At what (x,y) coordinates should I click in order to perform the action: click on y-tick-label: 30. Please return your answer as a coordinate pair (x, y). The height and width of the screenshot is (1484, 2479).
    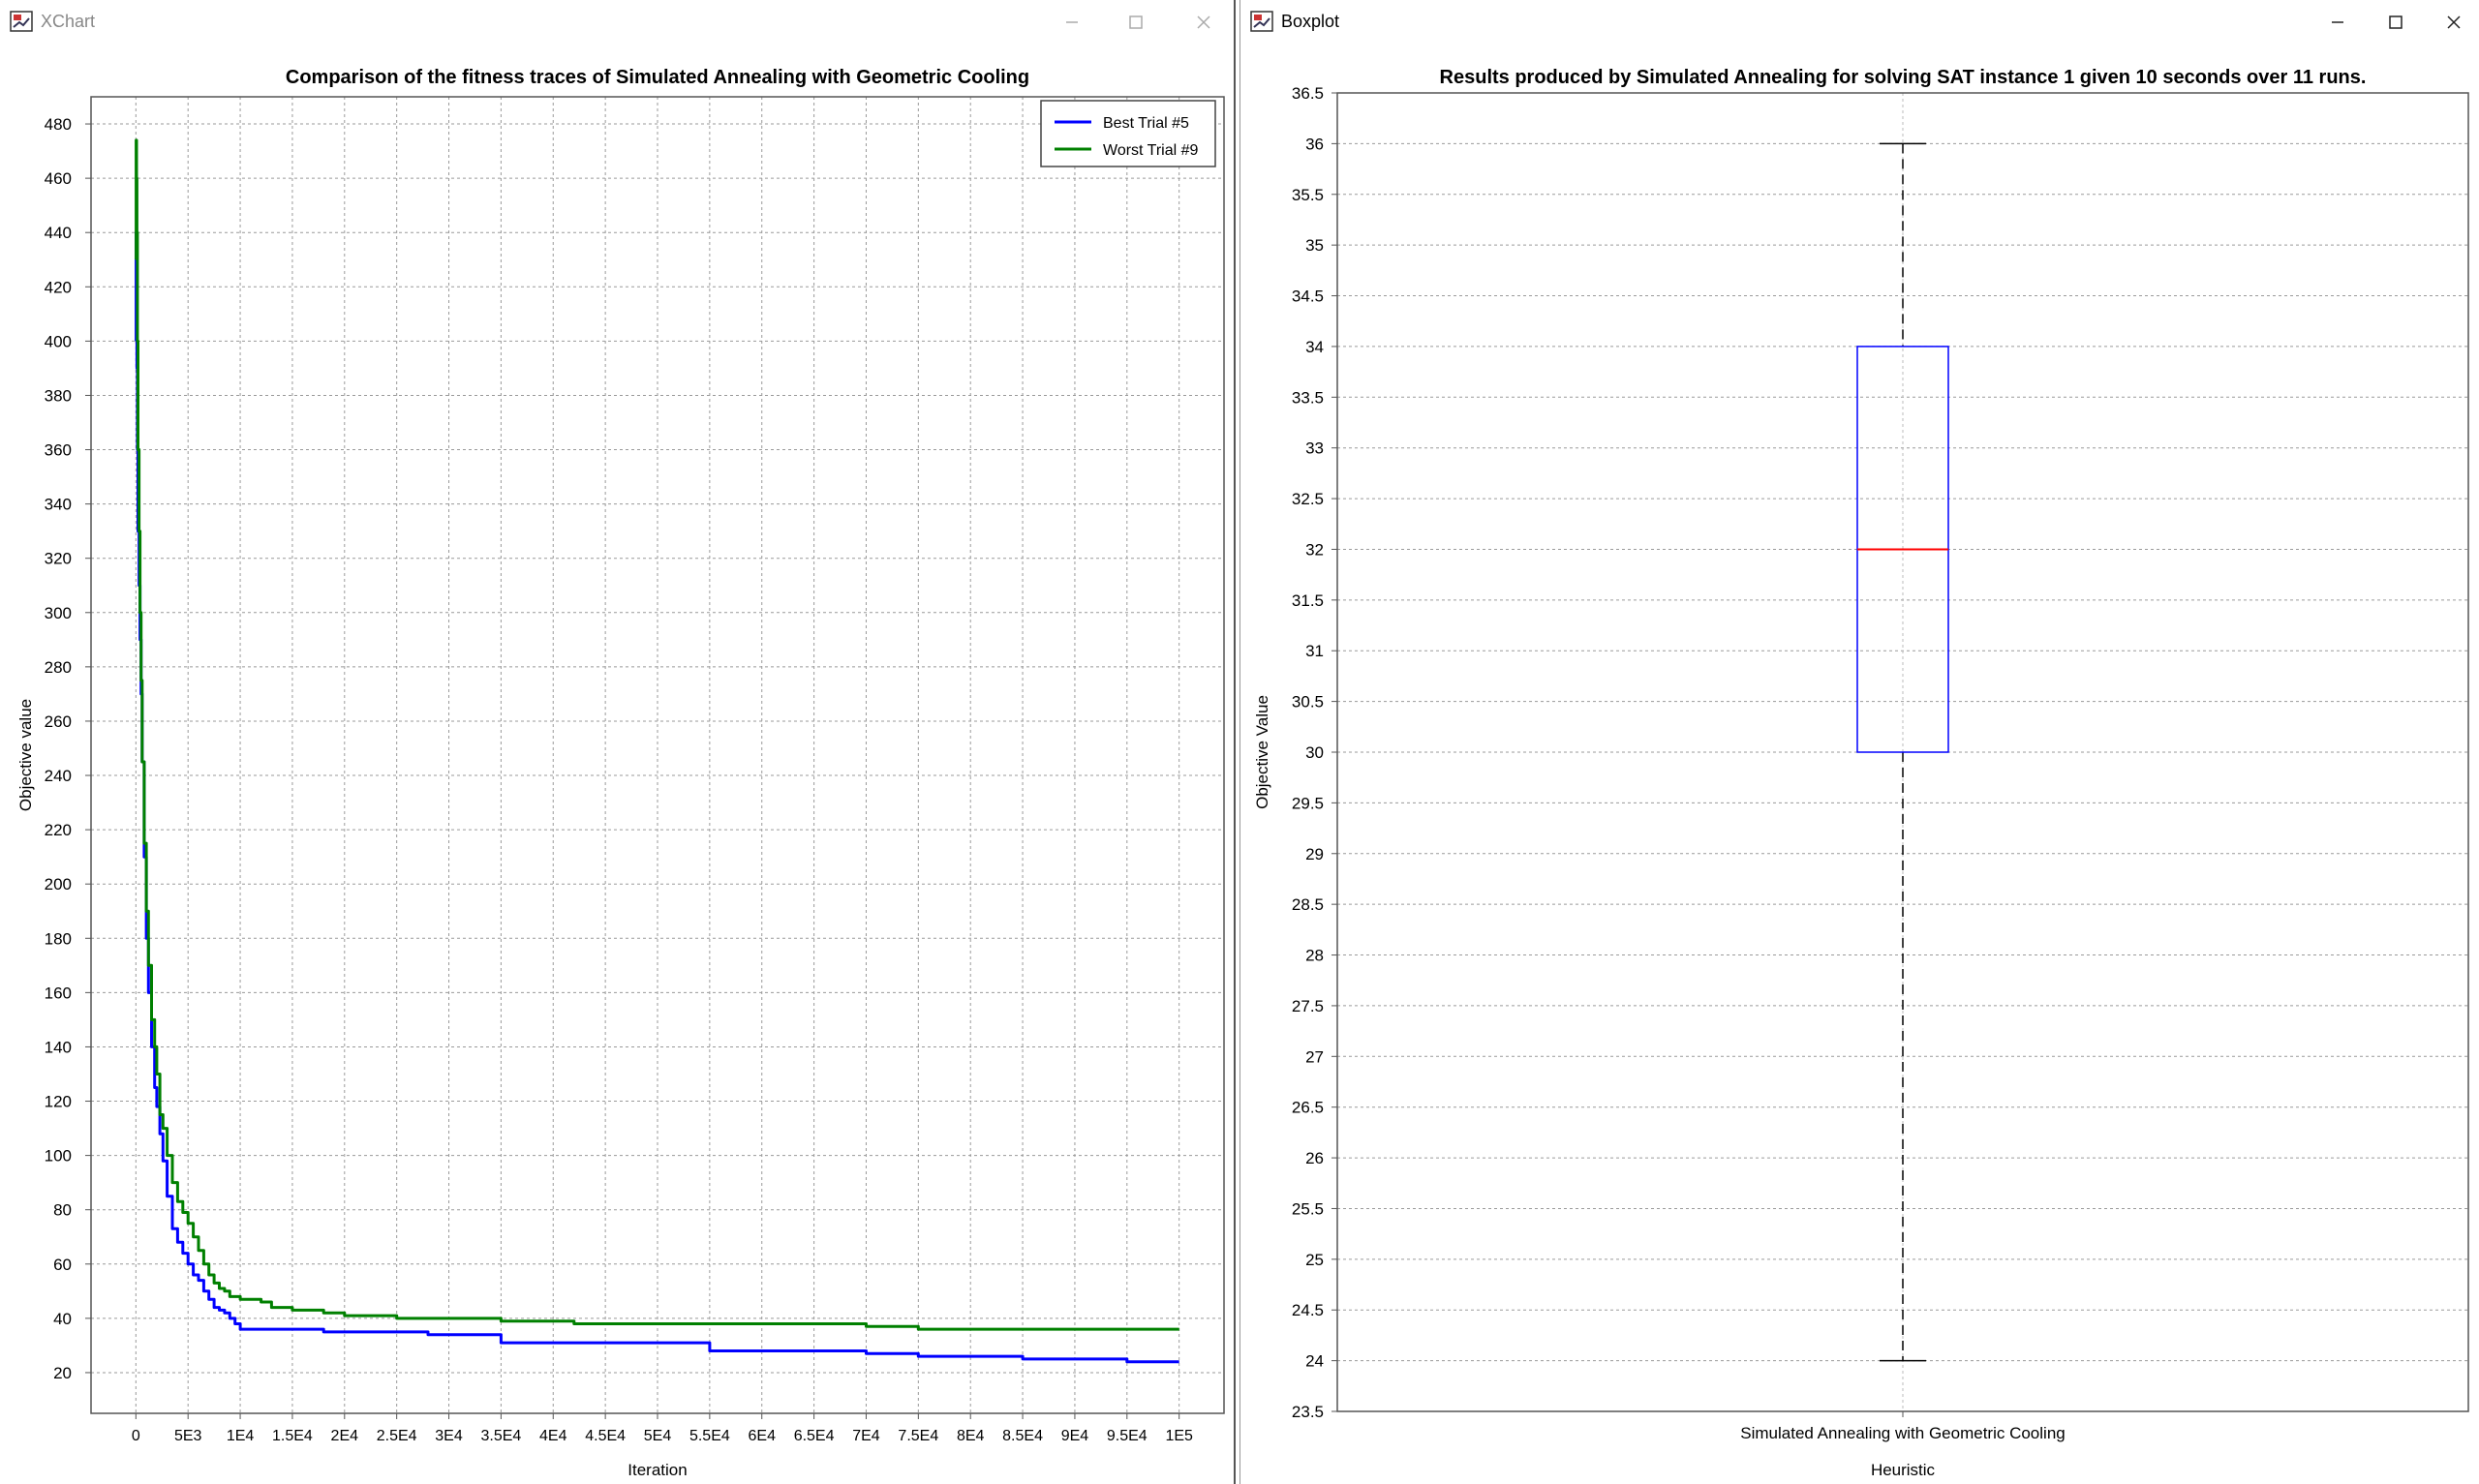
    Looking at the image, I should click on (1314, 752).